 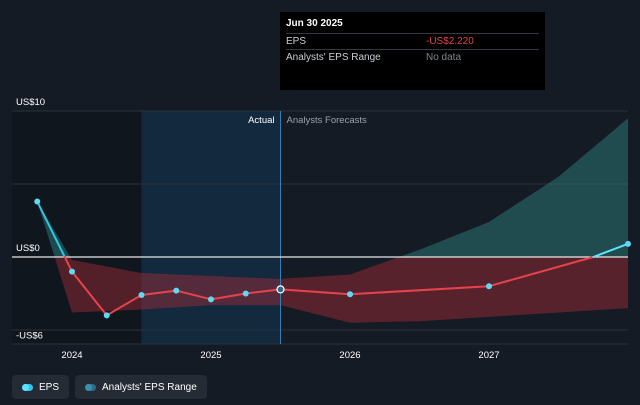 What do you see at coordinates (327, 120) in the screenshot?
I see `forecast-label: Analysts Forecasts` at bounding box center [327, 120].